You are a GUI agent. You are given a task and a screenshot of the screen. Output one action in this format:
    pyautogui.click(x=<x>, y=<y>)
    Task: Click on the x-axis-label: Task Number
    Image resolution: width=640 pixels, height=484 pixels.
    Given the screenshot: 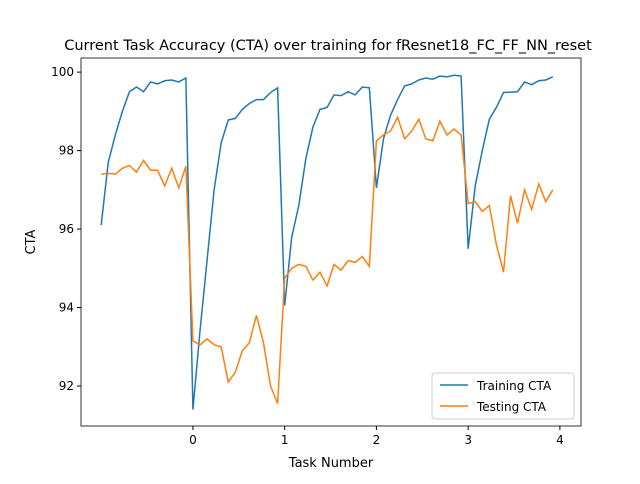 What is the action you would take?
    pyautogui.click(x=331, y=463)
    